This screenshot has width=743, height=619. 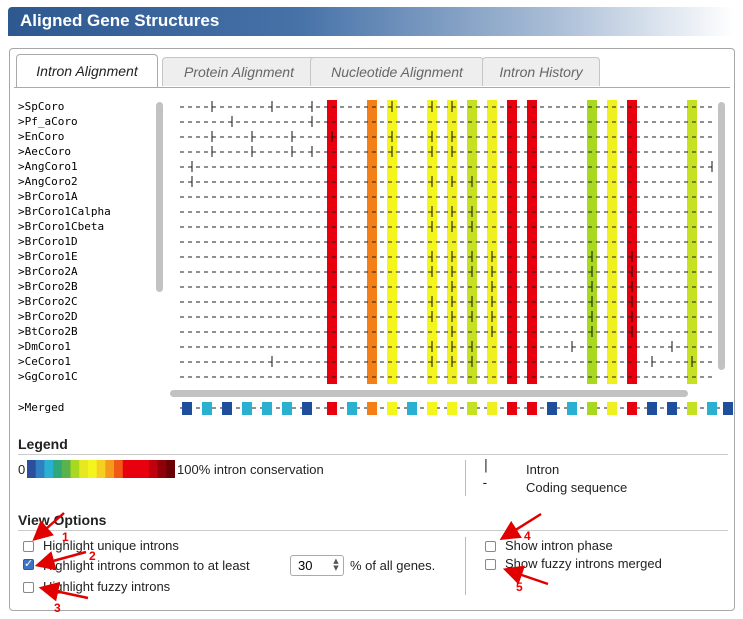 I want to click on tab-protein-alignment: Protein Alignment, so click(x=239, y=71).